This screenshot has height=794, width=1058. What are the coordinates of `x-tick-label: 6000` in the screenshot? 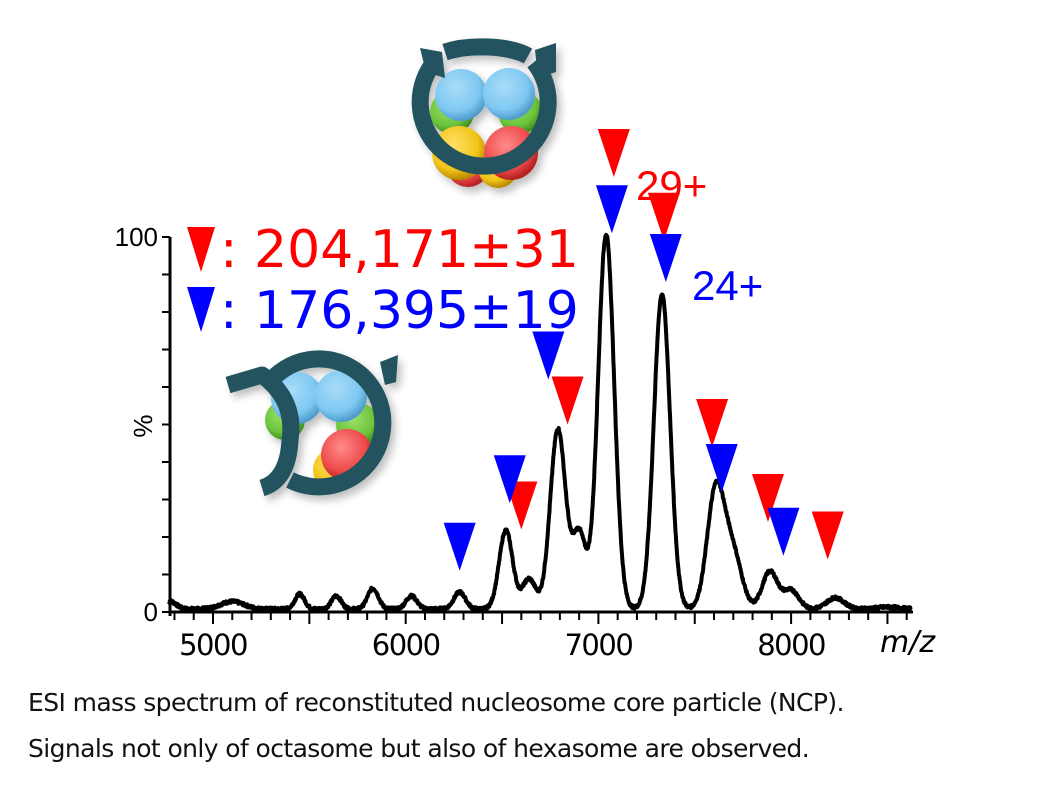 It's located at (406, 645).